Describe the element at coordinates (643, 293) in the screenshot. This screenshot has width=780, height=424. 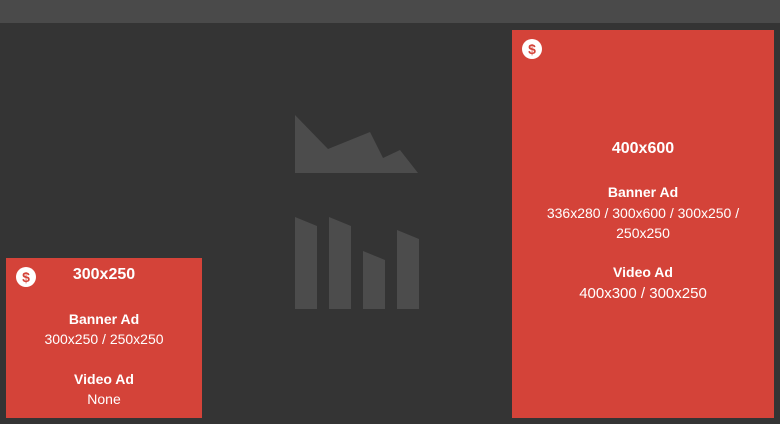
I see `video-ad-sizes: 400x300 / 300x250` at that location.